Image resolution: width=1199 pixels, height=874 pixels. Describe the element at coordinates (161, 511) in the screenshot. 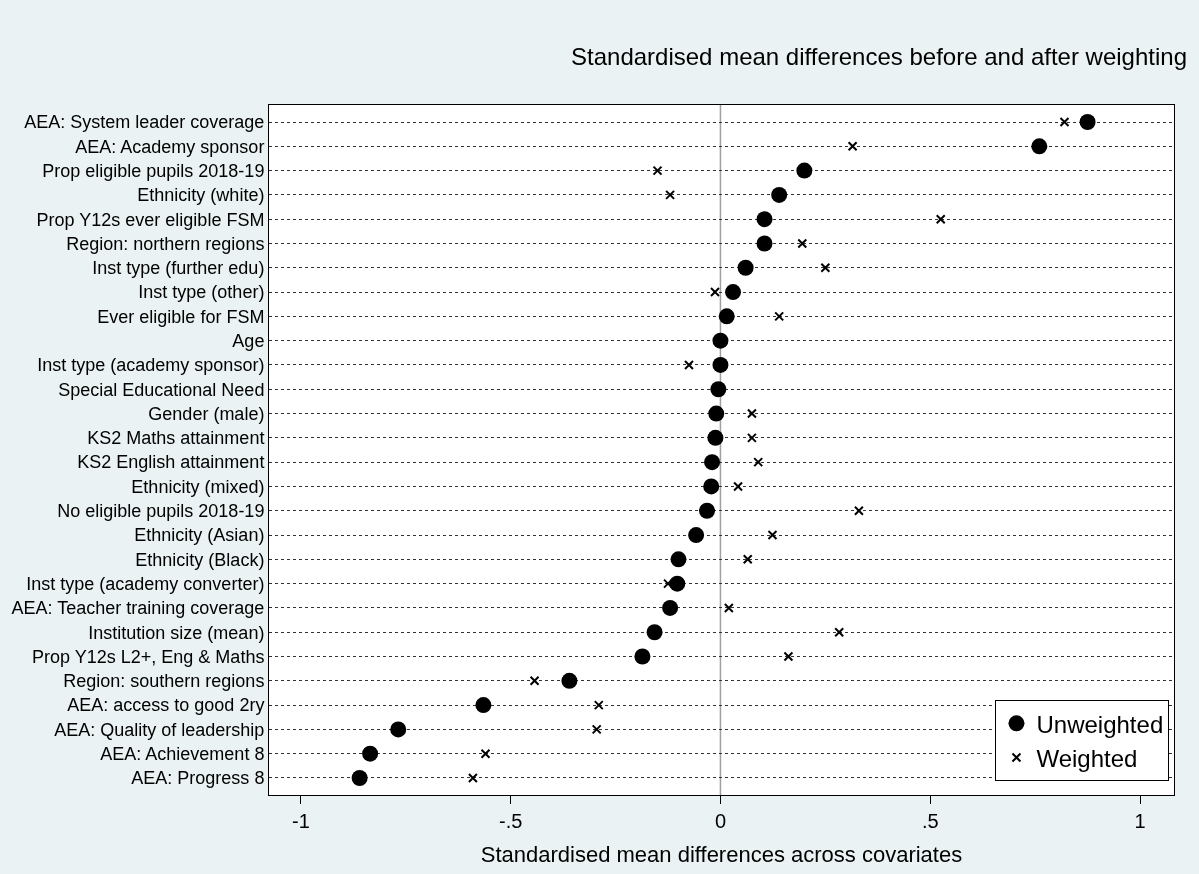

I see `y-tick-label: No eligible pupils 2018-19` at that location.